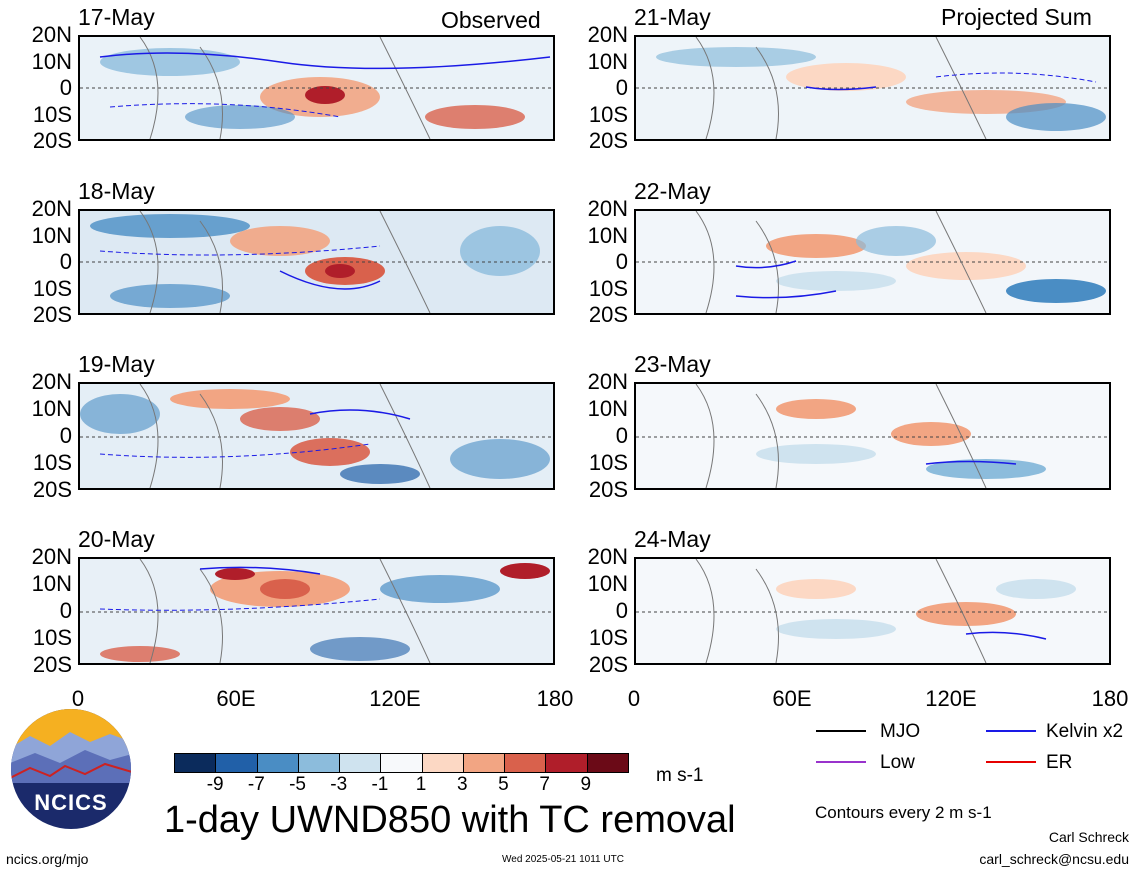 The height and width of the screenshot is (872, 1135). Describe the element at coordinates (297, 784) in the screenshot. I see `colorbar-tick-label: -5` at that location.